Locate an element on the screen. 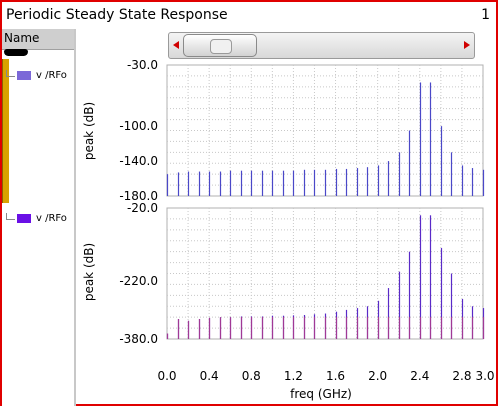 The image size is (498, 406). sidebar-splitter is located at coordinates (75, 217).